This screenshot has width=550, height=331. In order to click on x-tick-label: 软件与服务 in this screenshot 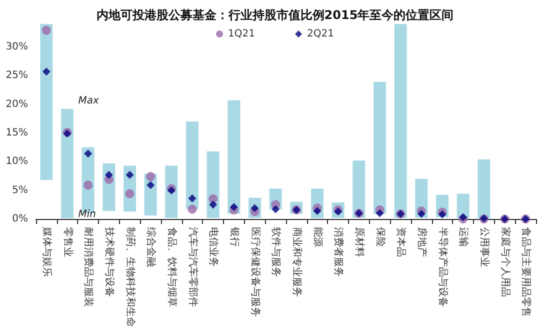, I will do `click(276, 252)`.